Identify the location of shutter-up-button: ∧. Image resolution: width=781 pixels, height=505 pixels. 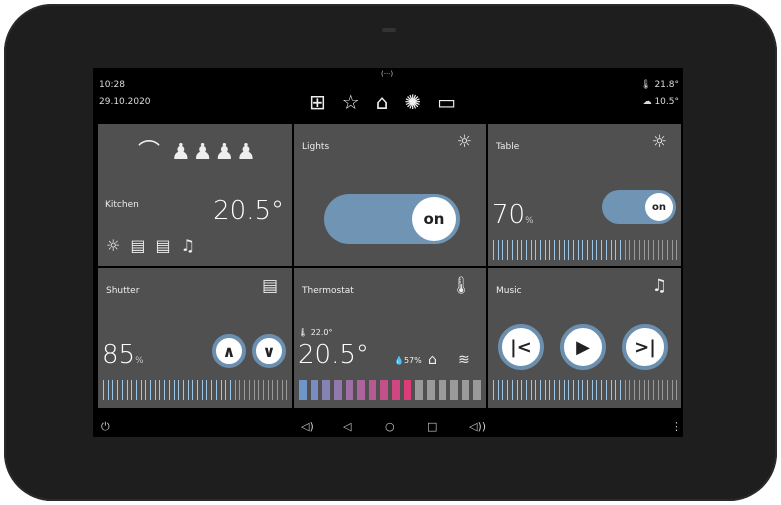
(229, 351).